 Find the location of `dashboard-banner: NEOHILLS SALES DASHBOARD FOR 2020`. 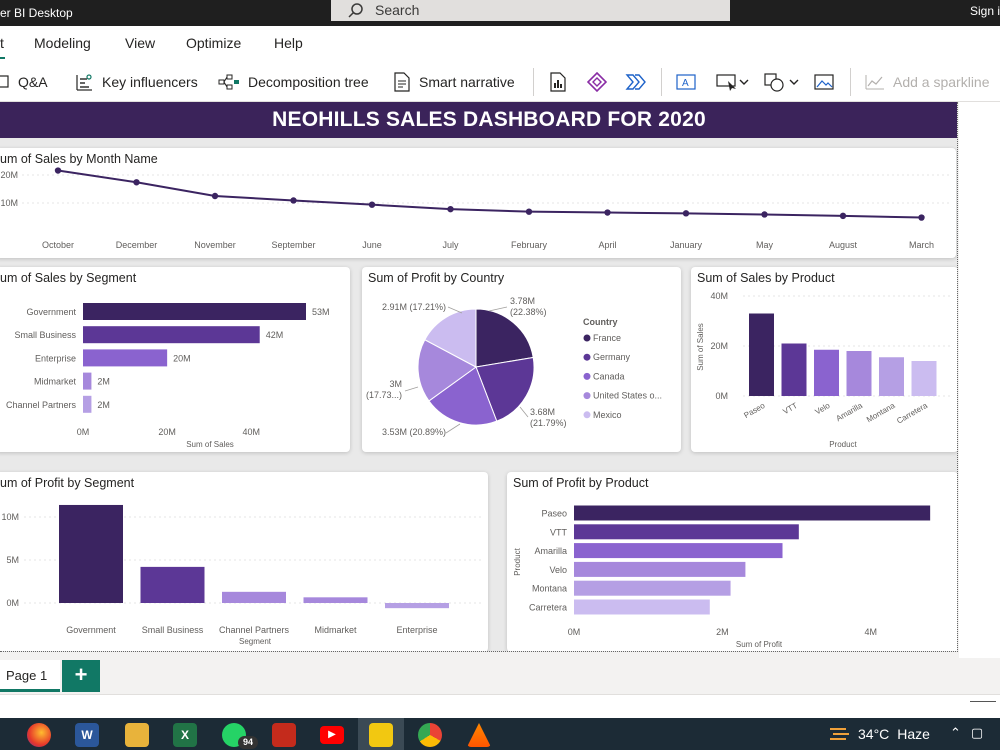

dashboard-banner: NEOHILLS SALES DASHBOARD FOR 2020 is located at coordinates (478, 120).